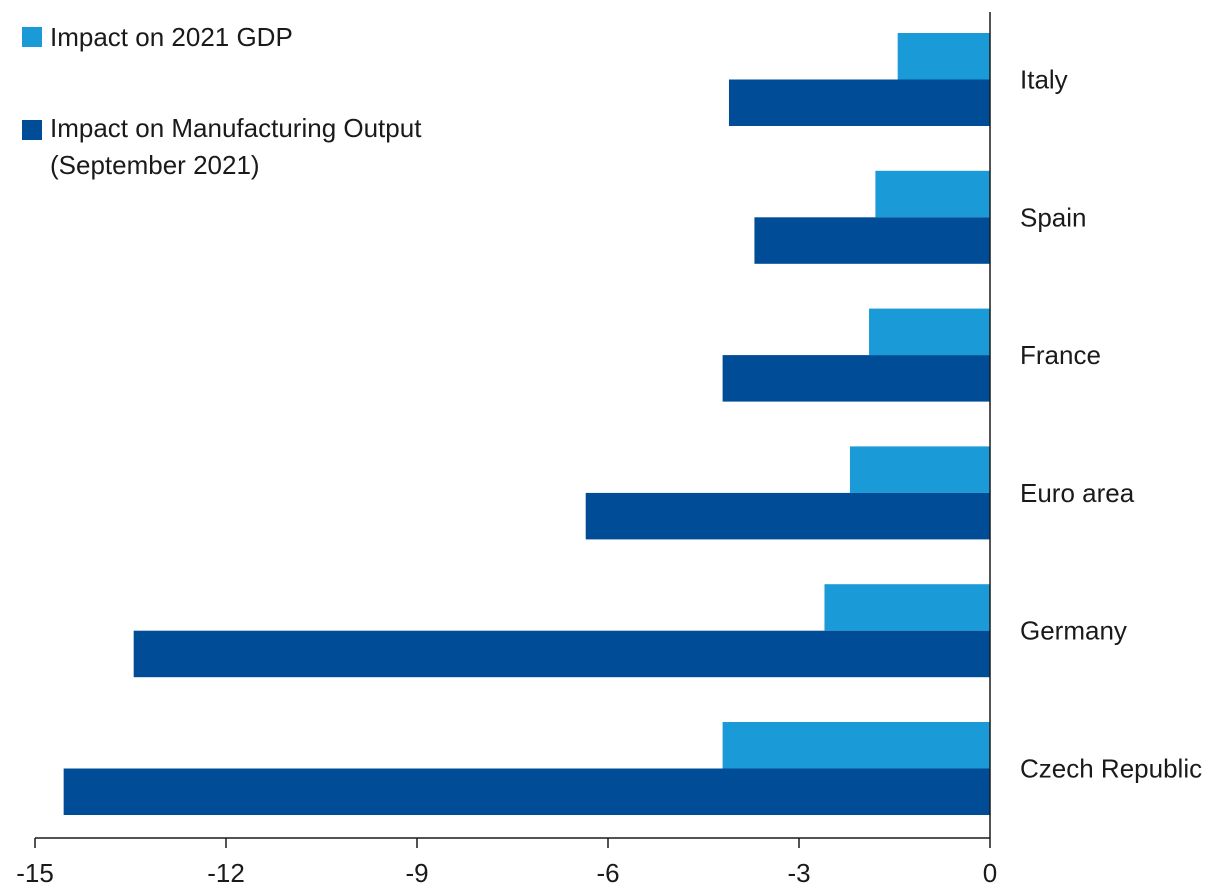  What do you see at coordinates (990, 873) in the screenshot?
I see `x-tick-label-5: 0` at bounding box center [990, 873].